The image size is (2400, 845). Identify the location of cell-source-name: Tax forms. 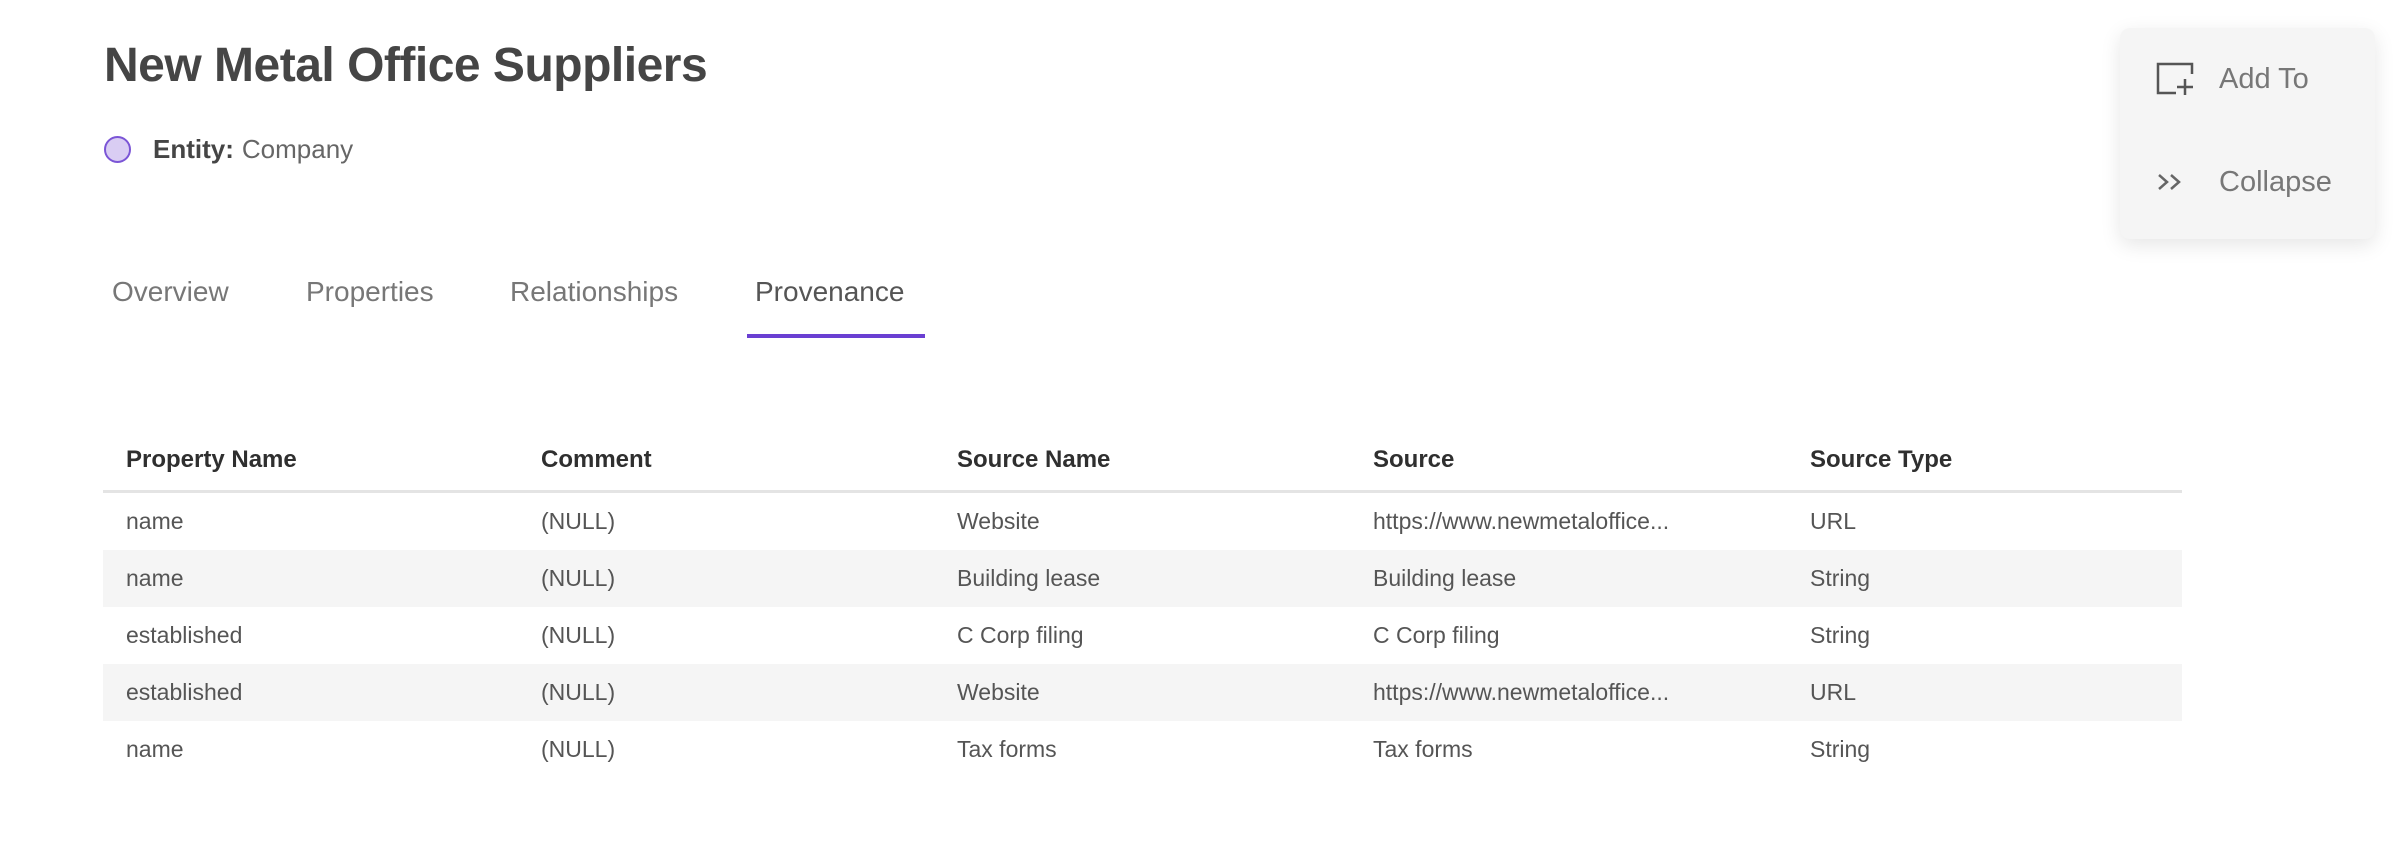
(1007, 749).